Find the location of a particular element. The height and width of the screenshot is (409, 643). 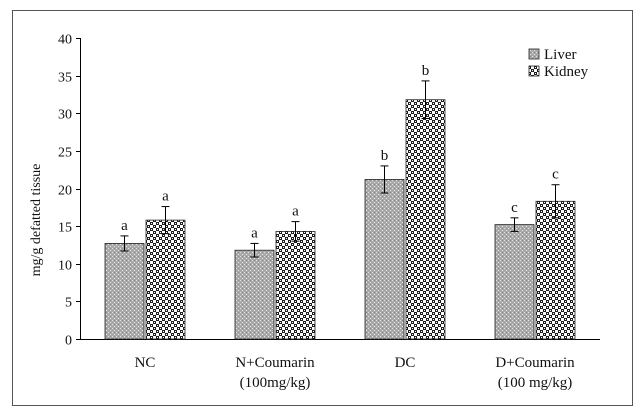

y-tick-label: 10 is located at coordinates (65, 266).